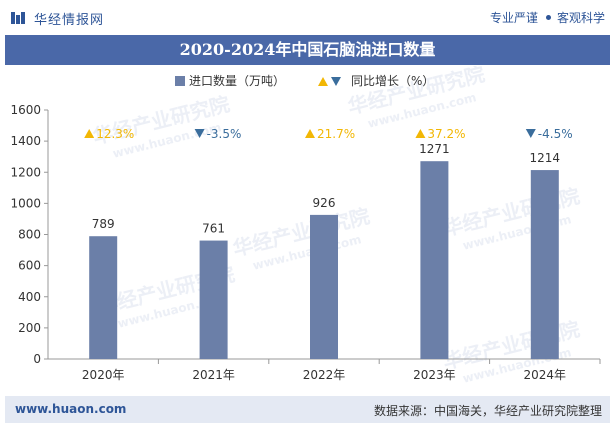 This screenshot has height=427, width=615. What do you see at coordinates (307, 50) in the screenshot?
I see `chart-title: 2020-2024年中国石脑油进口数量` at bounding box center [307, 50].